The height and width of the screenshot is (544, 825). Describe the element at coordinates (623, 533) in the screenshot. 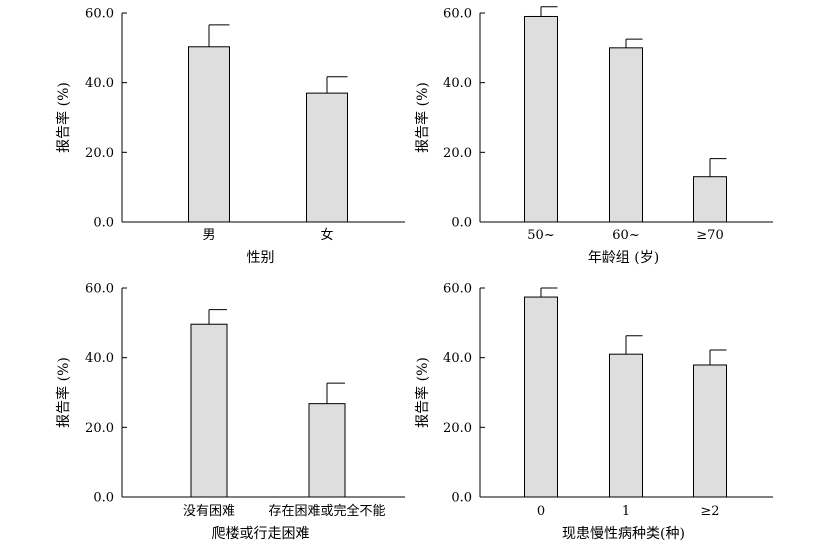

I see `x-axis-title: 现患慢性病种类(种)` at that location.